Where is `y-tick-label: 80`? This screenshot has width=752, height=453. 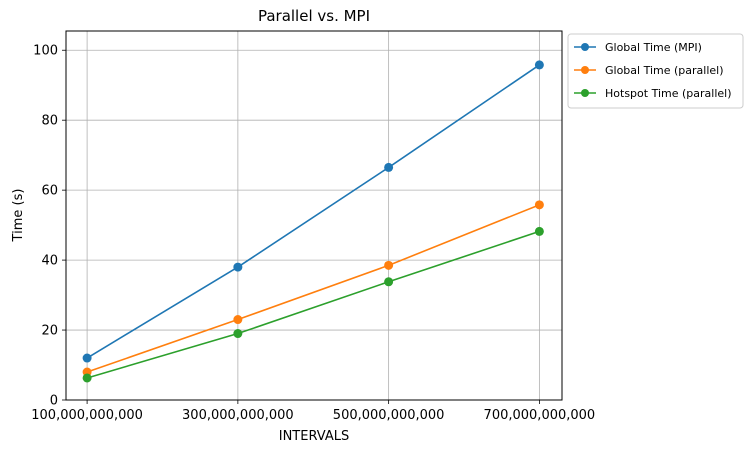
y-tick-label: 80 is located at coordinates (49, 121).